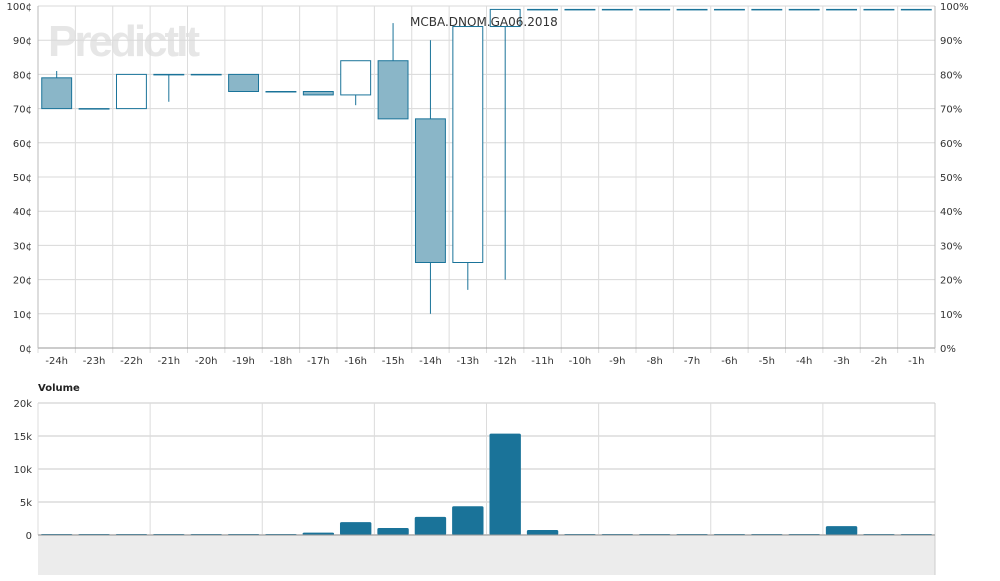 The image size is (1000, 581). I want to click on y-tick-label-right: 60%, so click(951, 144).